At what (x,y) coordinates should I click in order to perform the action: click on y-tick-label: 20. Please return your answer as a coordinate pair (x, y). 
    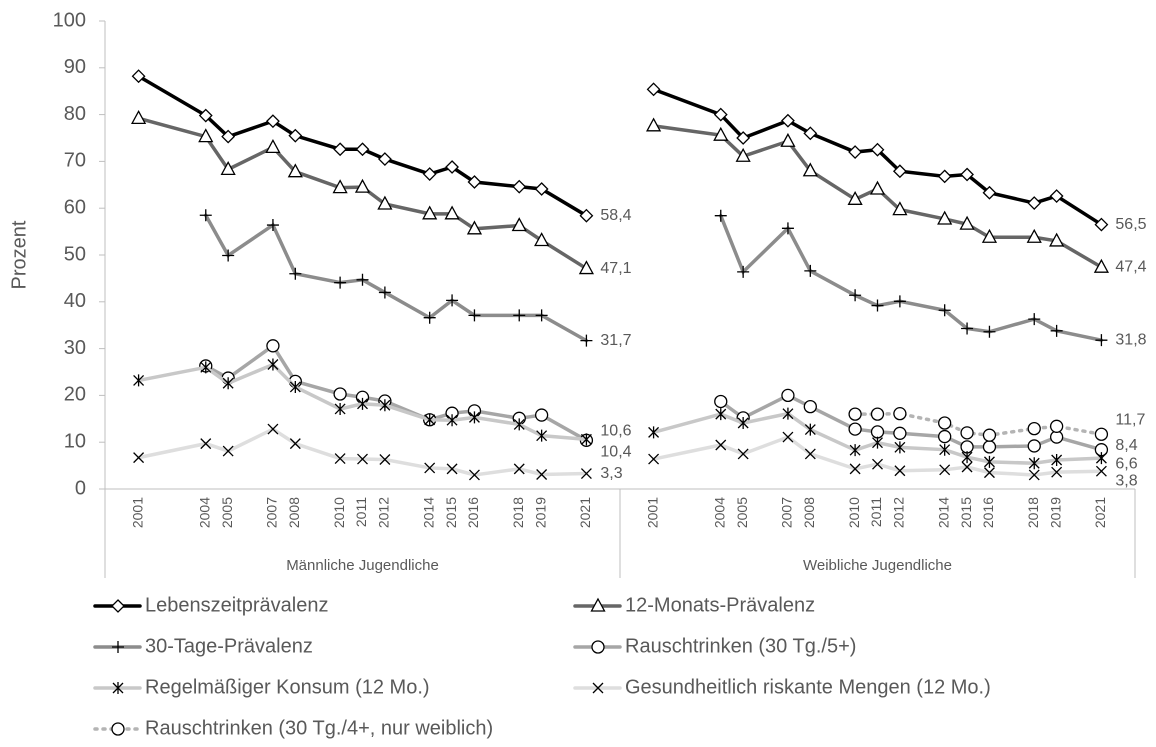
    Looking at the image, I should click on (75, 395).